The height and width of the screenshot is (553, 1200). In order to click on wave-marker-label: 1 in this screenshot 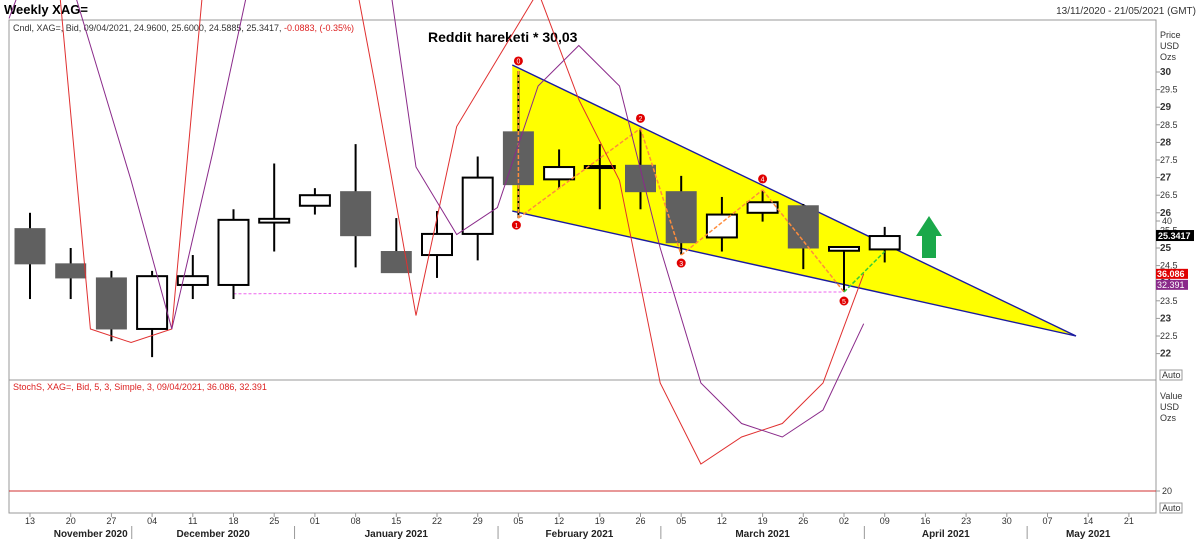, I will do `click(516, 226)`.